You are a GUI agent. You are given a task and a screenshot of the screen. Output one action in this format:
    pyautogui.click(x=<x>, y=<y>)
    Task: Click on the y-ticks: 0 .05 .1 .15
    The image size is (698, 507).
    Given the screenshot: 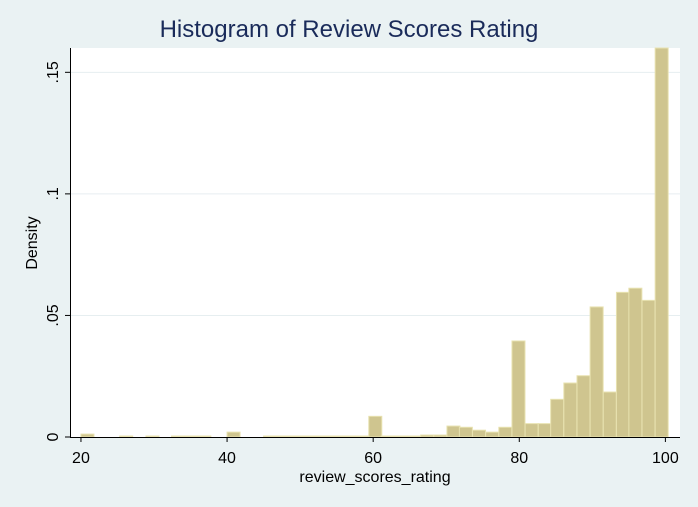 What is the action you would take?
    pyautogui.click(x=57, y=251)
    